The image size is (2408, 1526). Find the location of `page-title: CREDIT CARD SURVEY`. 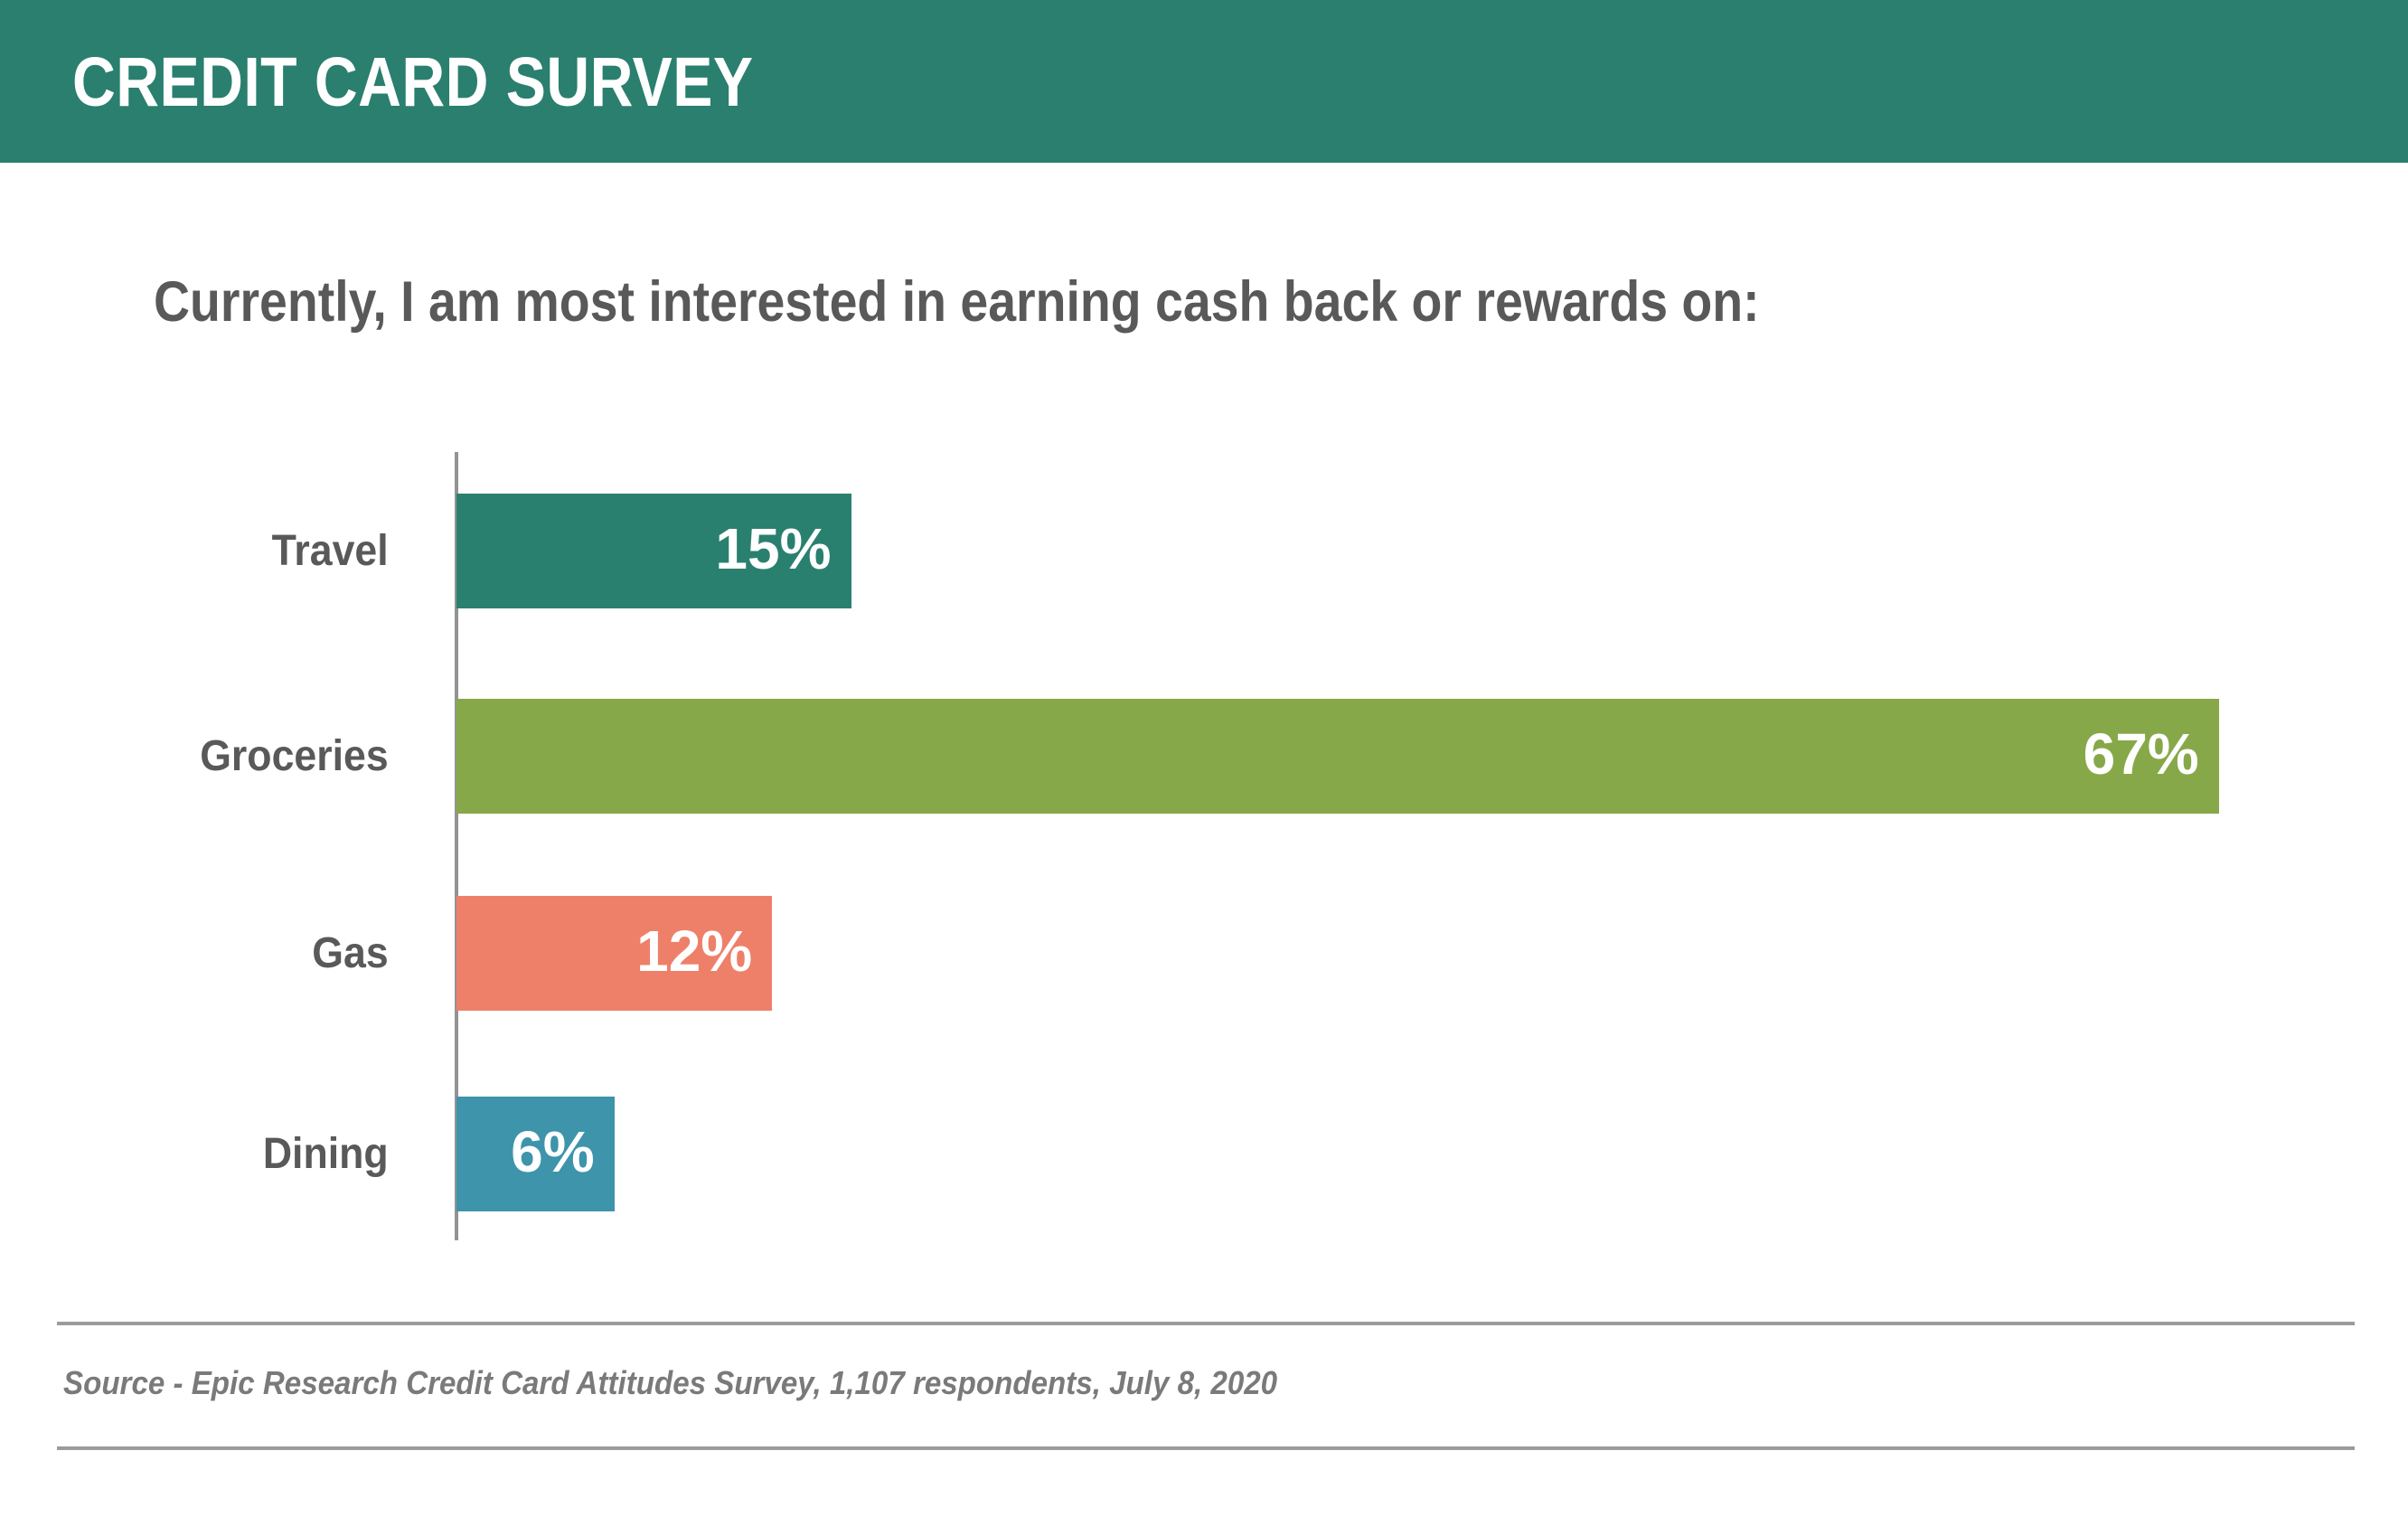

page-title: CREDIT CARD SURVEY is located at coordinates (413, 82).